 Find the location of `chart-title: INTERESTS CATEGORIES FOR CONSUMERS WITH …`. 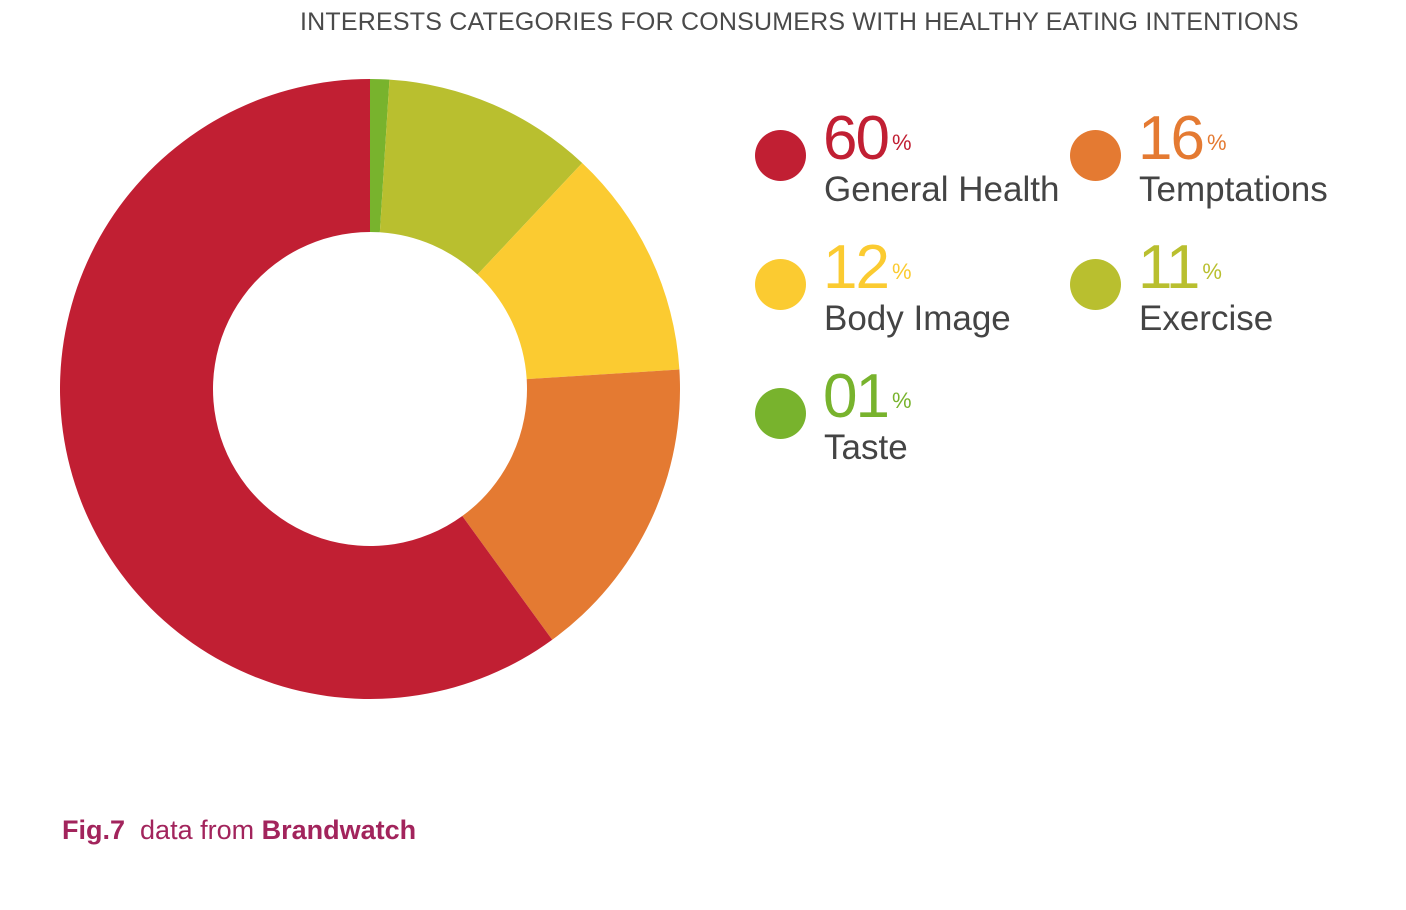

chart-title: INTERESTS CATEGORIES FOR CONSUMERS WITH … is located at coordinates (799, 22).